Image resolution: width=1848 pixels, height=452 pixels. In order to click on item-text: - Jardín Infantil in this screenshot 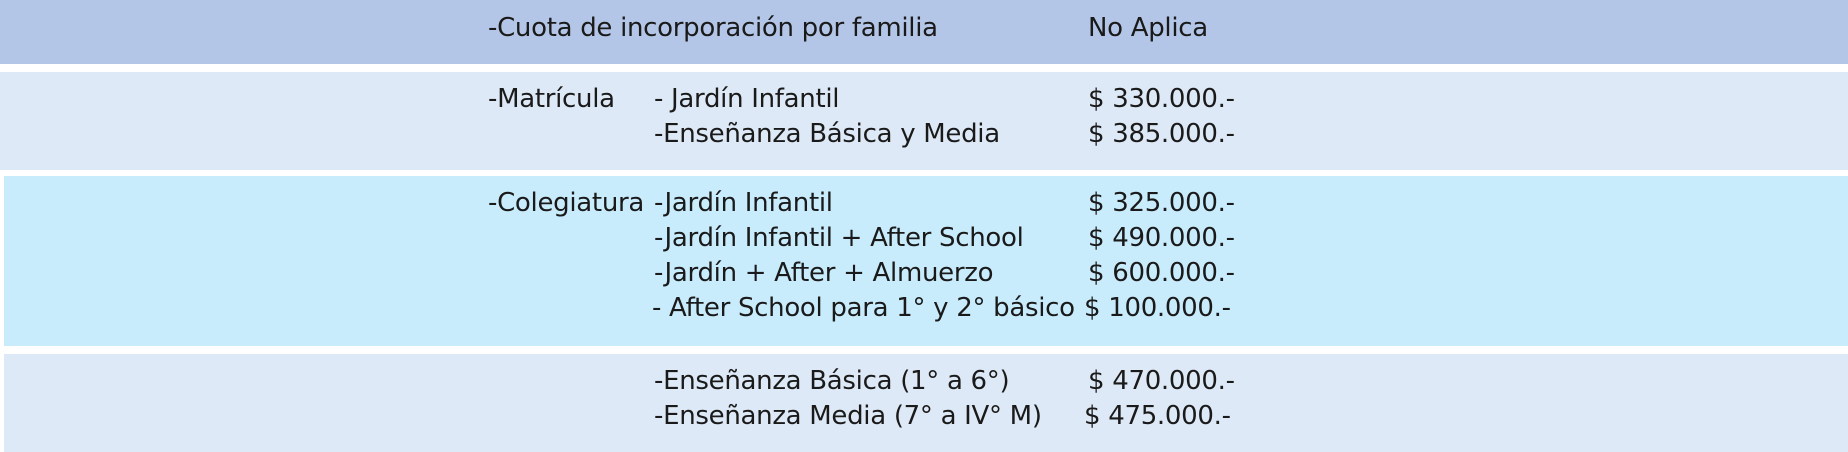, I will do `click(747, 99)`.